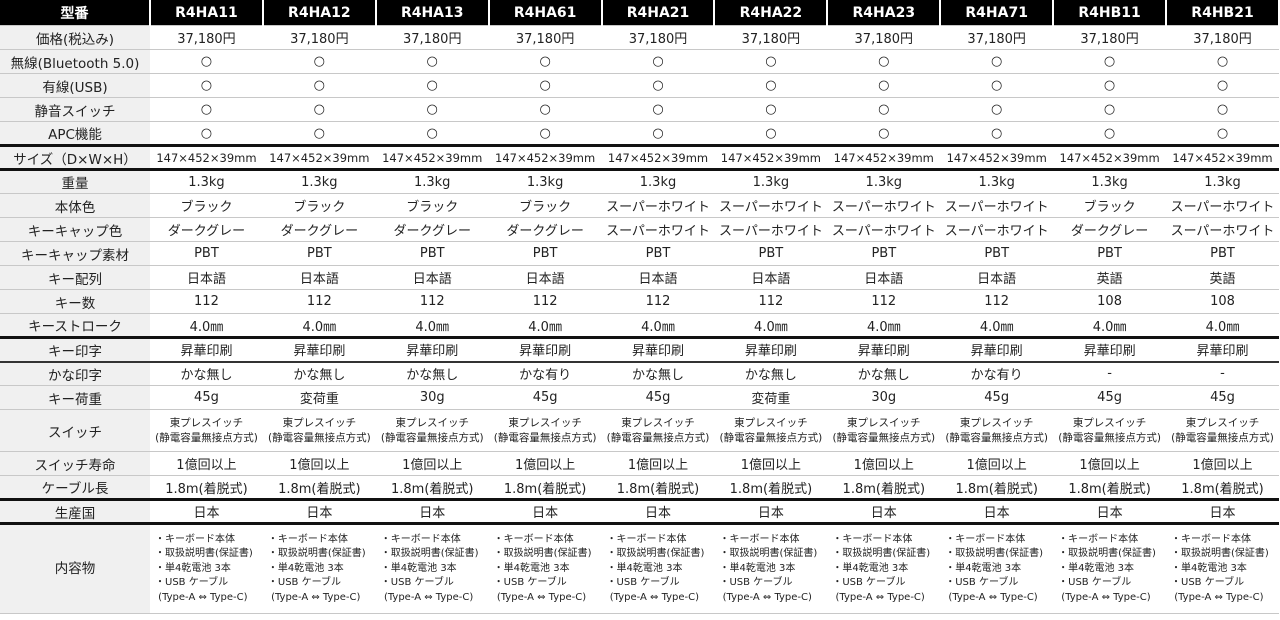  Describe the element at coordinates (639, 109) in the screenshot. I see `table-row: 静音スイッチ ○ ○ ○ ○ ○ ○ ○ ○ ○ ○` at that location.